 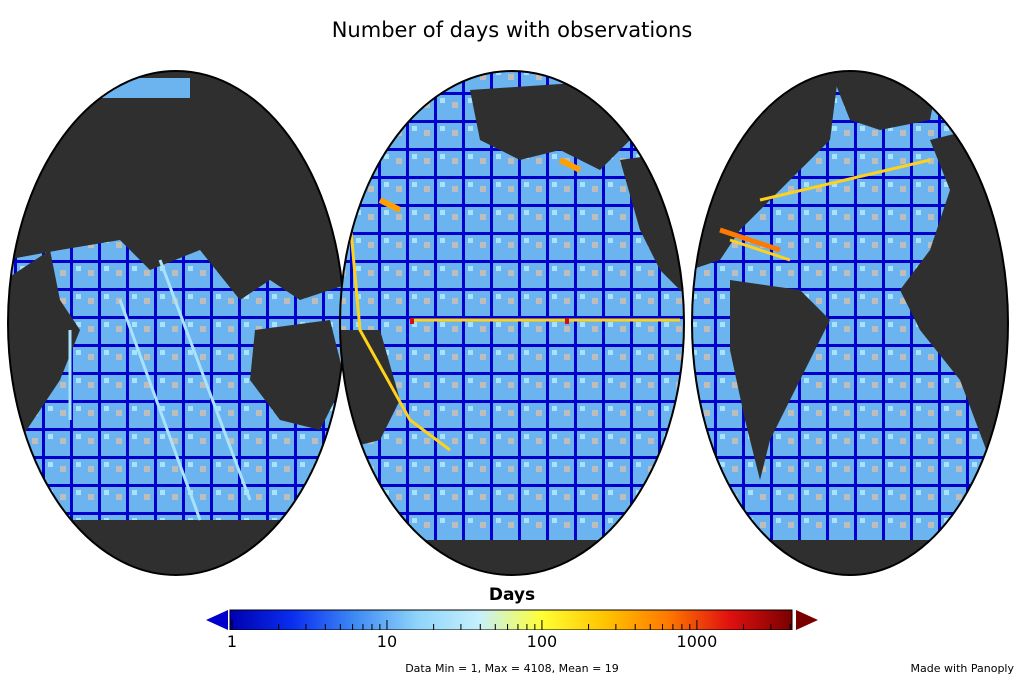 What do you see at coordinates (387, 641) in the screenshot?
I see `colorbar-tick-label: 10` at bounding box center [387, 641].